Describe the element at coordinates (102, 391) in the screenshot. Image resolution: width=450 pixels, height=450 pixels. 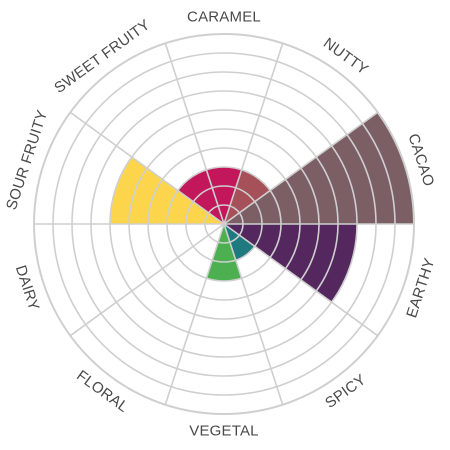
I see `category-label-floral: FLORAL` at that location.